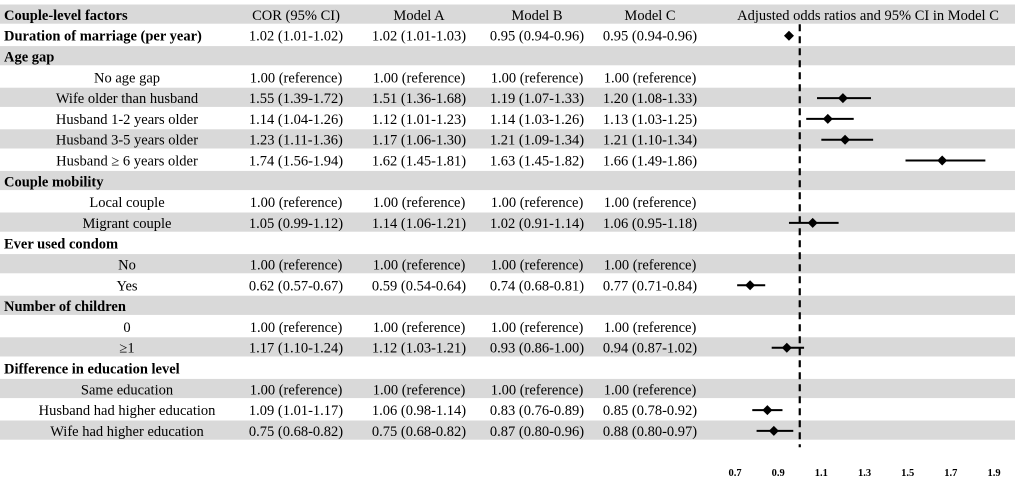  I want to click on row-label: Husband 3-5 years older, so click(127, 141).